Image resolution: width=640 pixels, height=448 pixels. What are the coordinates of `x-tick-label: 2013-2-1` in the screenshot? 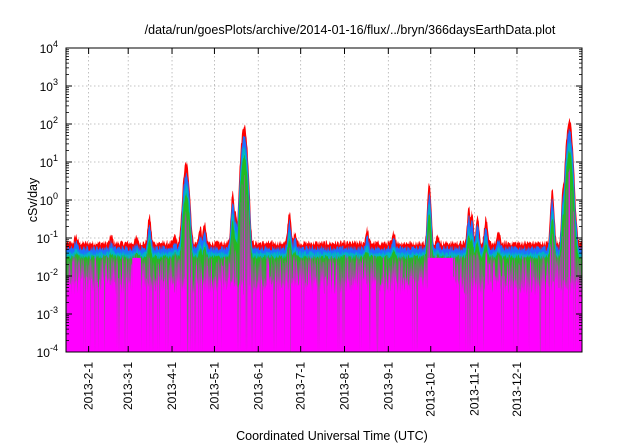 It's located at (89, 386).